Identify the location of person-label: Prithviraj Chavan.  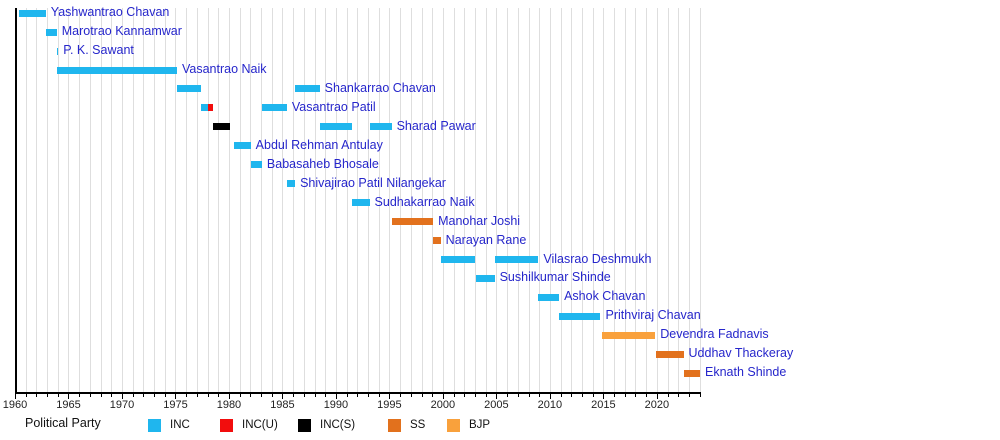
(653, 315).